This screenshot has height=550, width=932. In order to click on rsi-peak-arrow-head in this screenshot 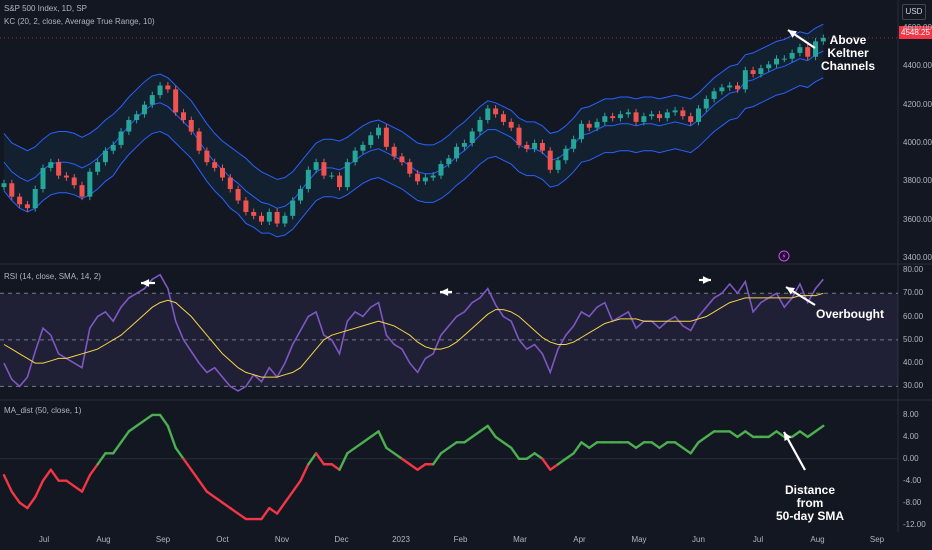, I will do `click(706, 280)`.